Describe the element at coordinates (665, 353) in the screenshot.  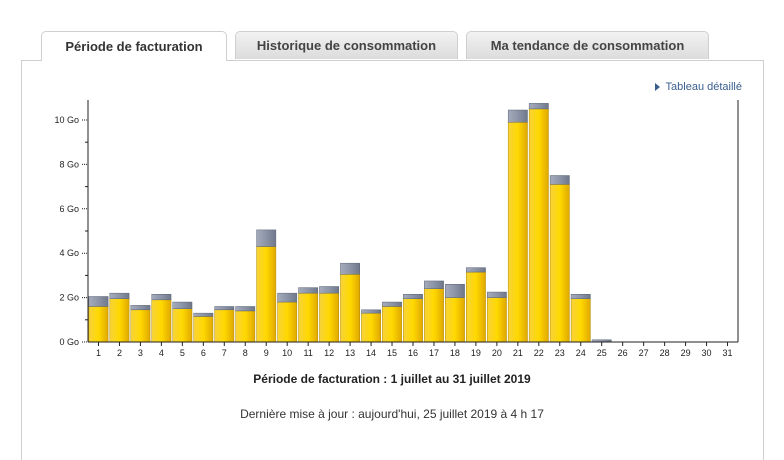
I see `x-tick-label: 28` at that location.